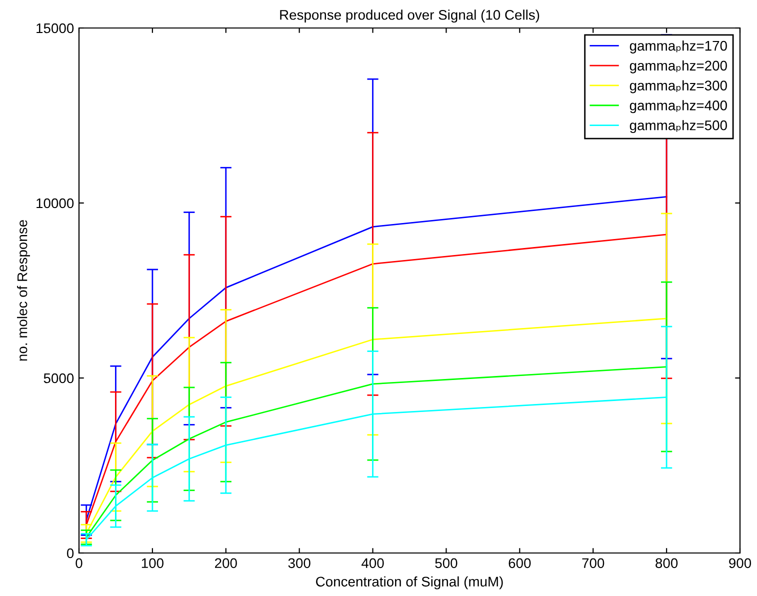 The width and height of the screenshot is (757, 596). What do you see at coordinates (593, 563) in the screenshot?
I see `x-tick-label: 700` at bounding box center [593, 563].